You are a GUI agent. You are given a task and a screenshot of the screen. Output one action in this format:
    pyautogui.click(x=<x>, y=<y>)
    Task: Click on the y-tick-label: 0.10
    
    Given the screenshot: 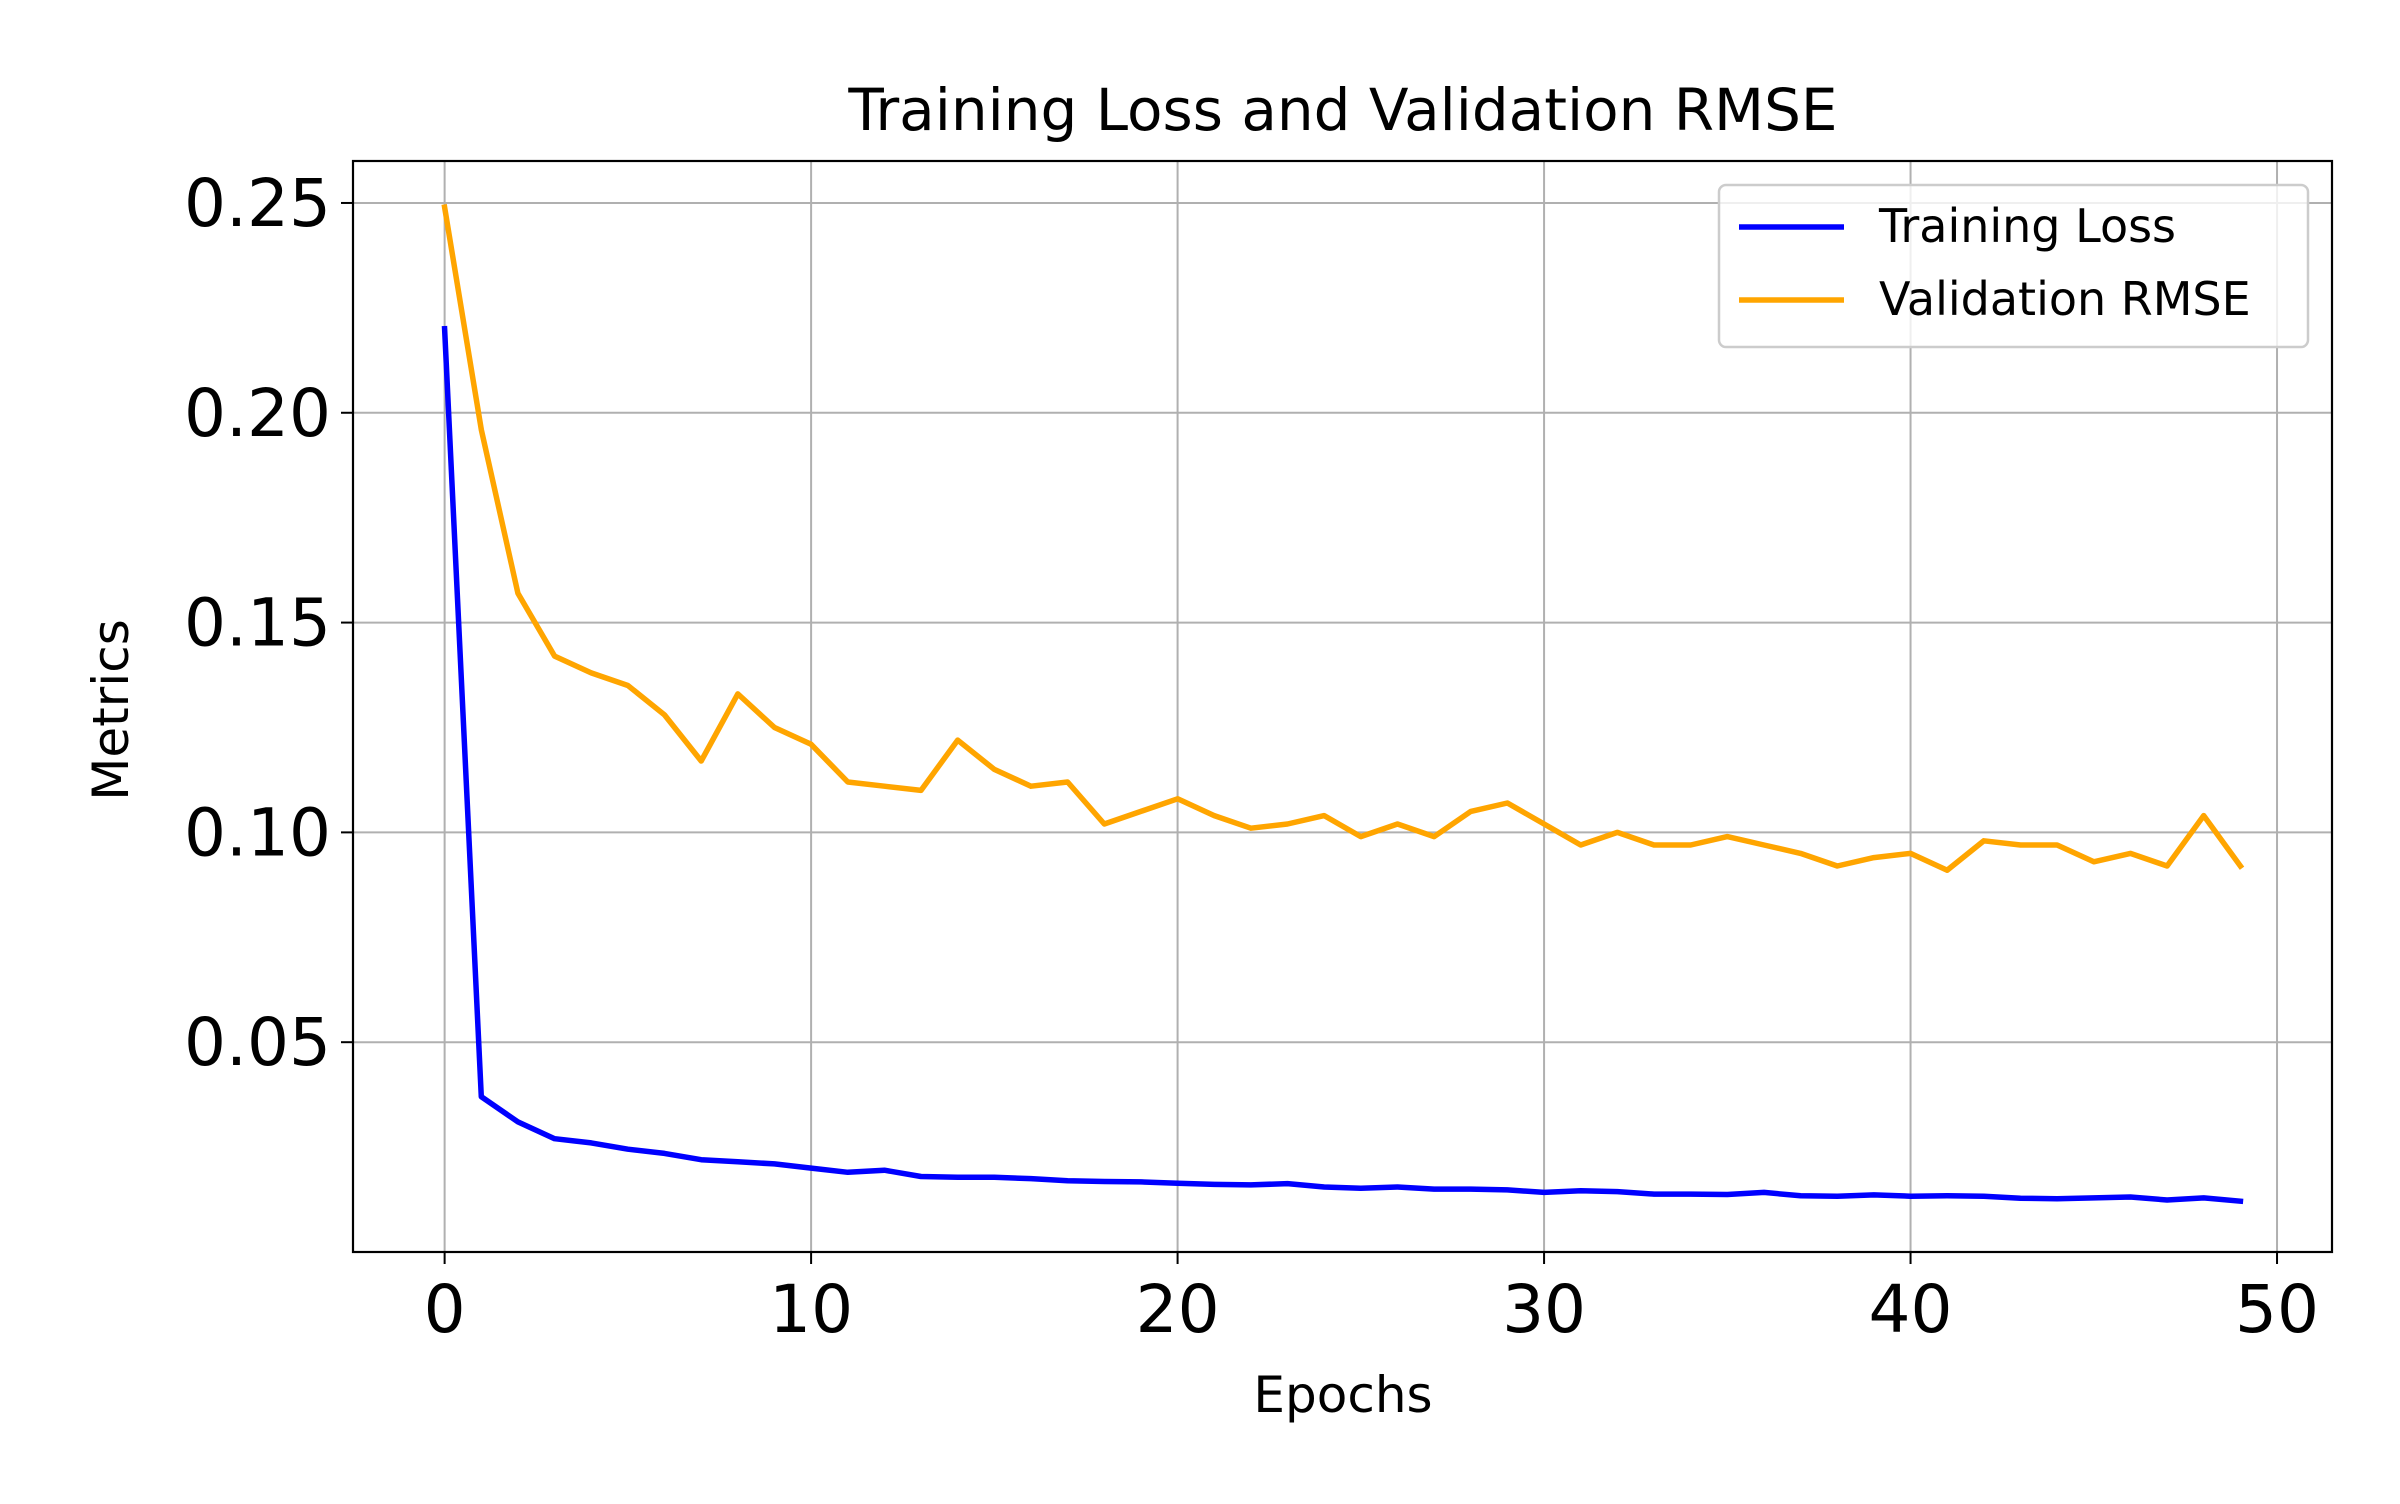 What is the action you would take?
    pyautogui.click(x=257, y=832)
    